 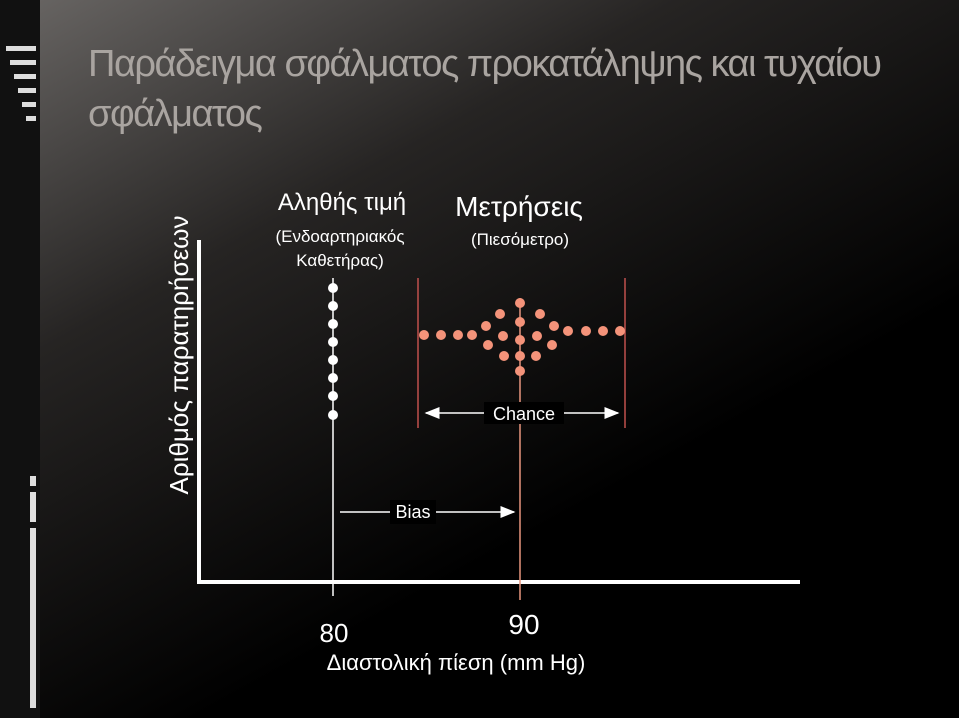 I want to click on true-dots, so click(x=333, y=351).